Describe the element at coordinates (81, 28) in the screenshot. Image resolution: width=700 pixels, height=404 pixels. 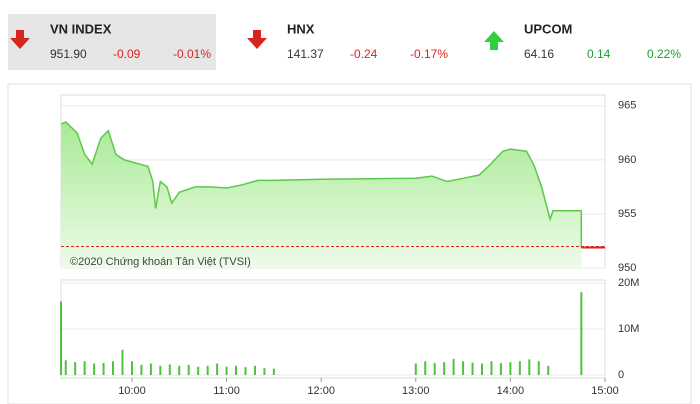
I see `index-name: VN INDEX` at that location.